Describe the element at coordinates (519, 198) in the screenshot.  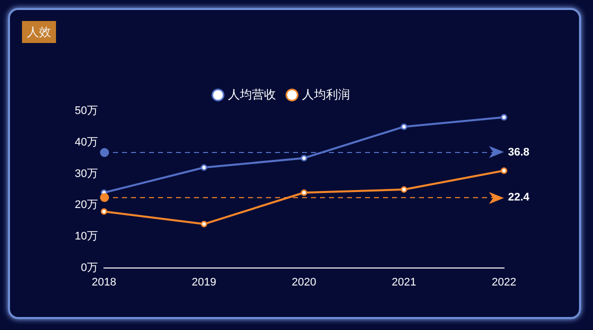
I see `ref-line-label: 22.4` at that location.